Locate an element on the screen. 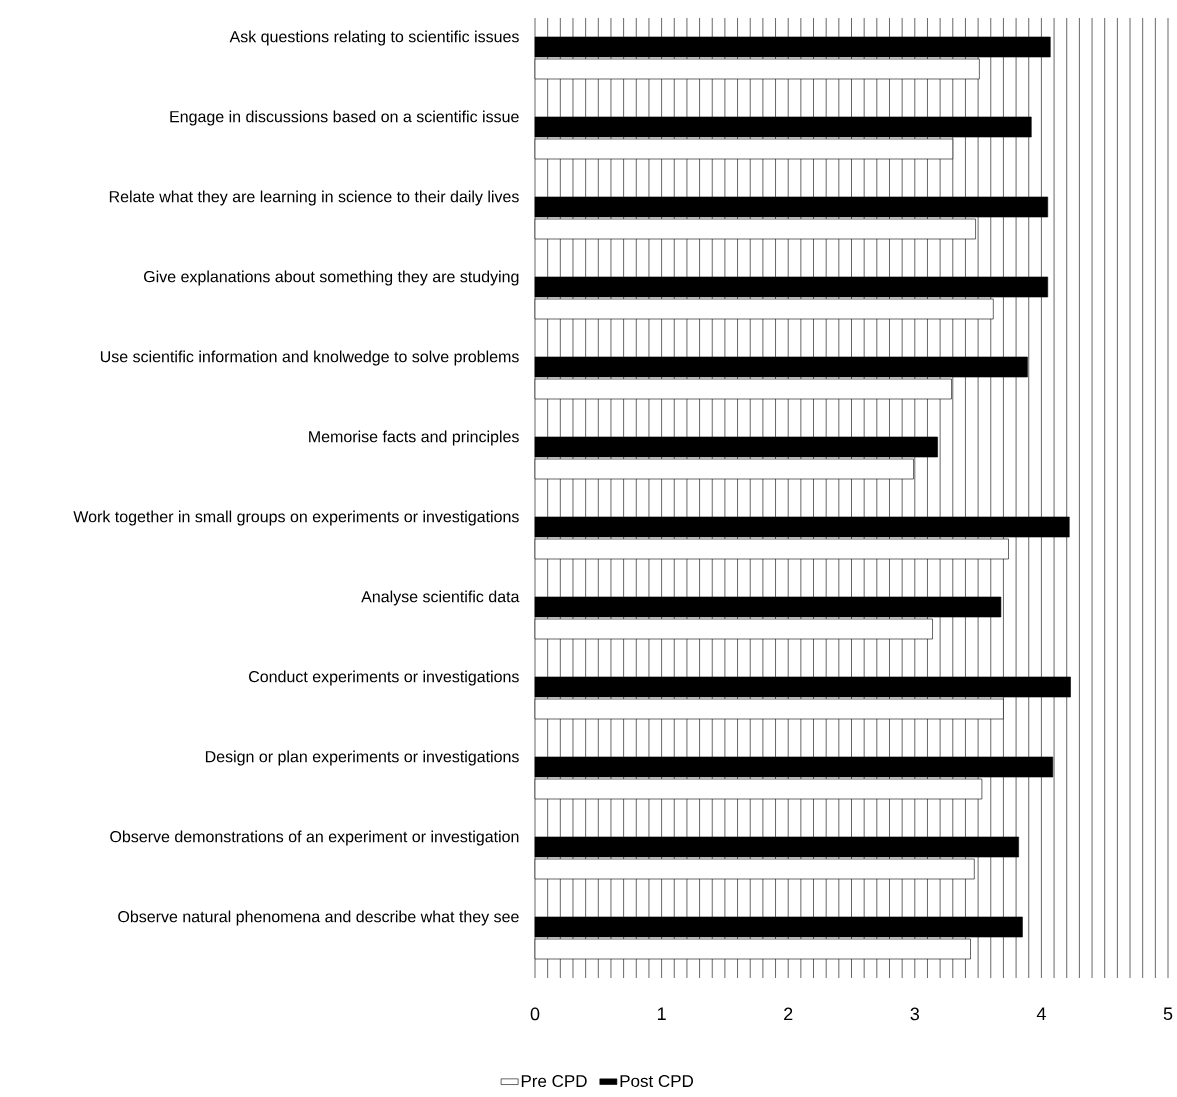  y-tick-label: Work together in small groups on experiments or investigations is located at coordinates (296, 518).